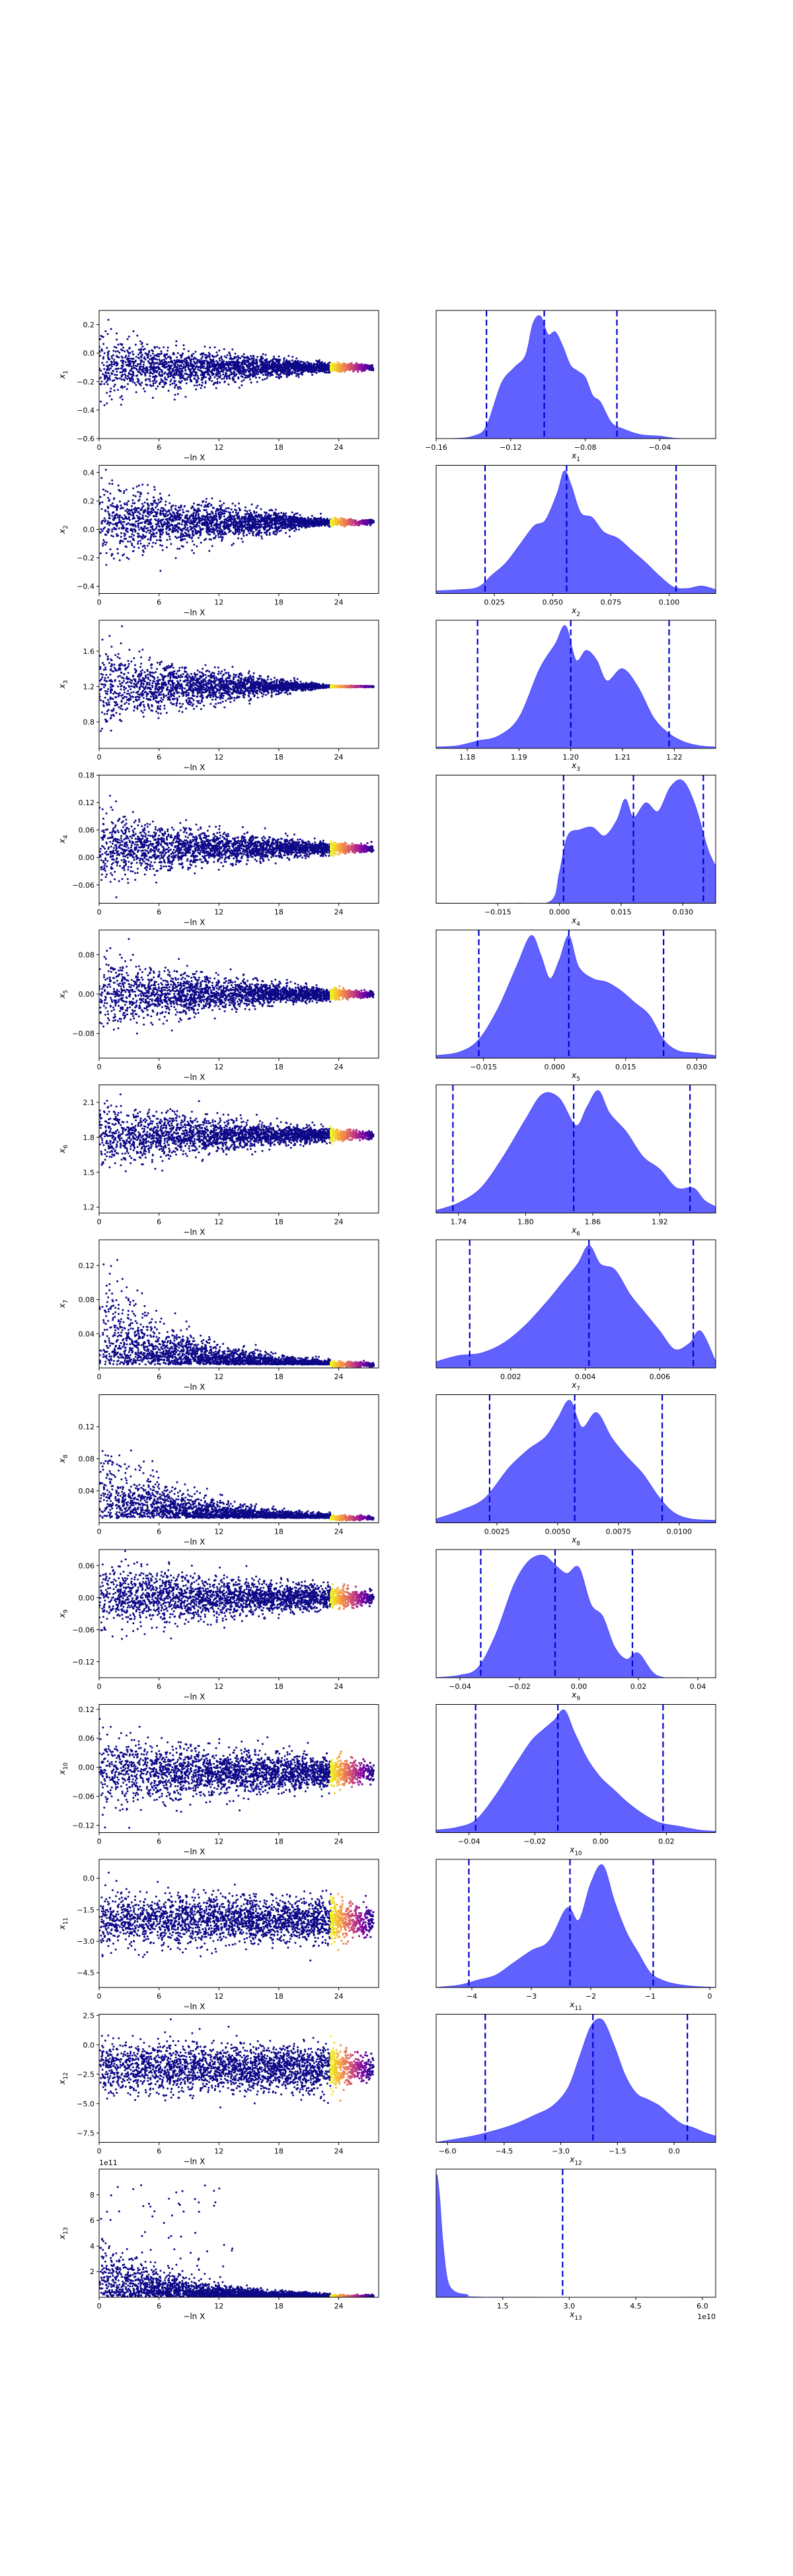 Image resolution: width=793 pixels, height=2576 pixels. What do you see at coordinates (511, 448) in the screenshot?
I see `density-panel-1-xtick-label: −0.12` at bounding box center [511, 448].